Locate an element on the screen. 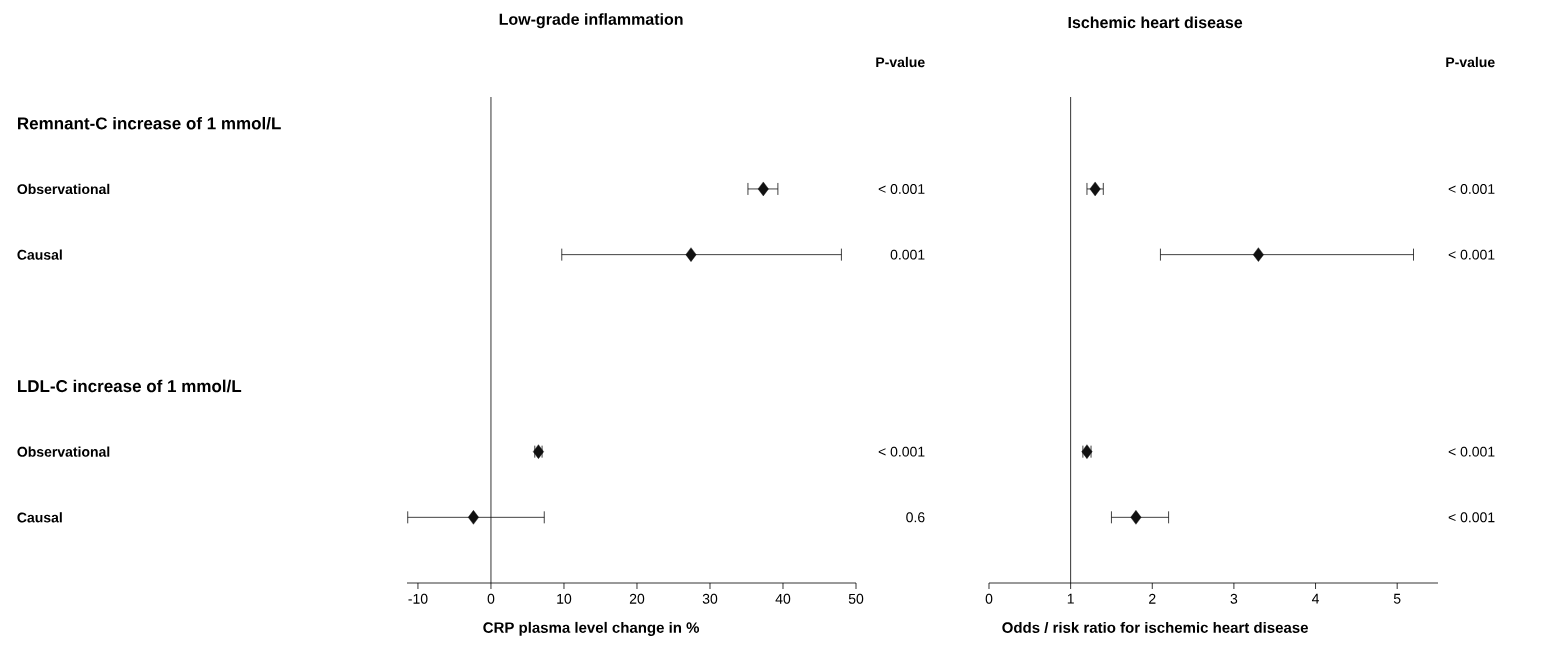 The width and height of the screenshot is (1543, 670). x-tick-label: 40 is located at coordinates (783, 598).